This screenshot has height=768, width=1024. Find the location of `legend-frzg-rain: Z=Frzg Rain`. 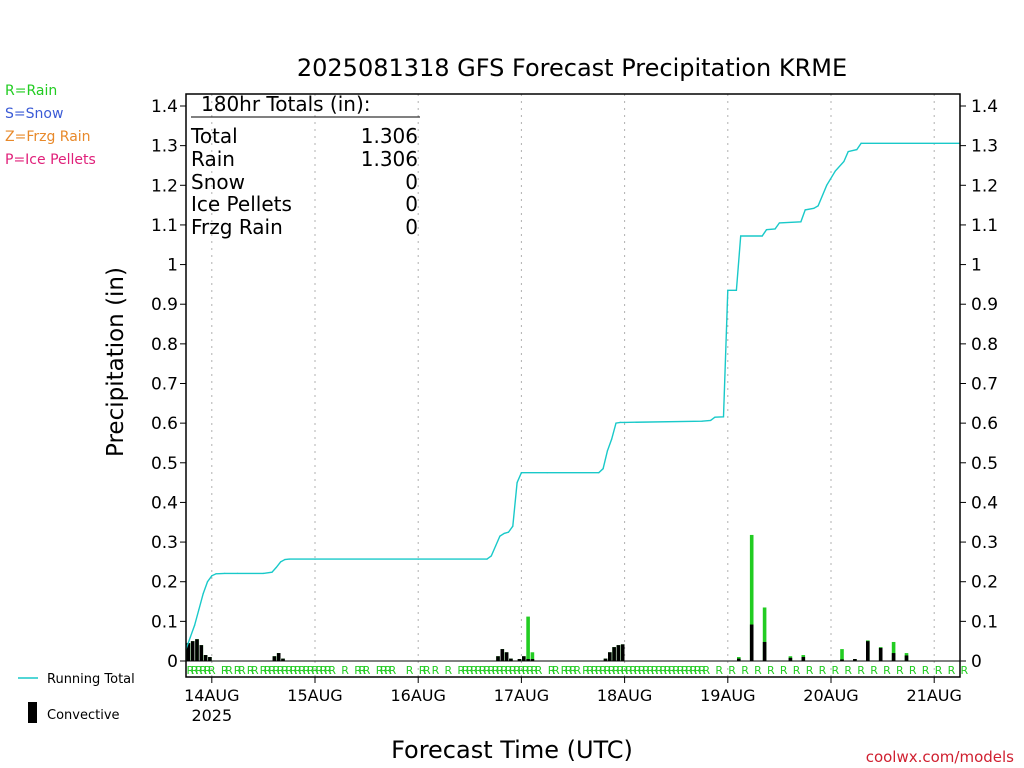

legend-frzg-rain: Z=Frzg Rain is located at coordinates (48, 137).